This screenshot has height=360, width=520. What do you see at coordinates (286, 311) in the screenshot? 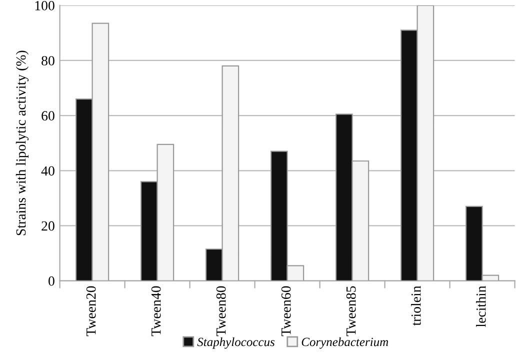
I see `x-tick-label: Tween60` at bounding box center [286, 311].